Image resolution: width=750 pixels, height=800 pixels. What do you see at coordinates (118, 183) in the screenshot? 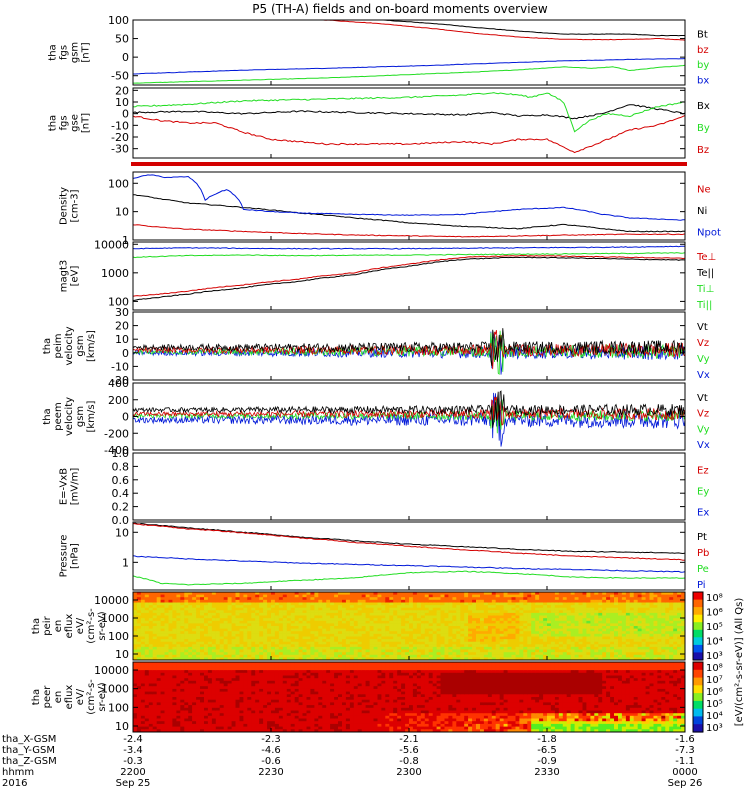
I see `y-tick-label: 100` at bounding box center [118, 183].